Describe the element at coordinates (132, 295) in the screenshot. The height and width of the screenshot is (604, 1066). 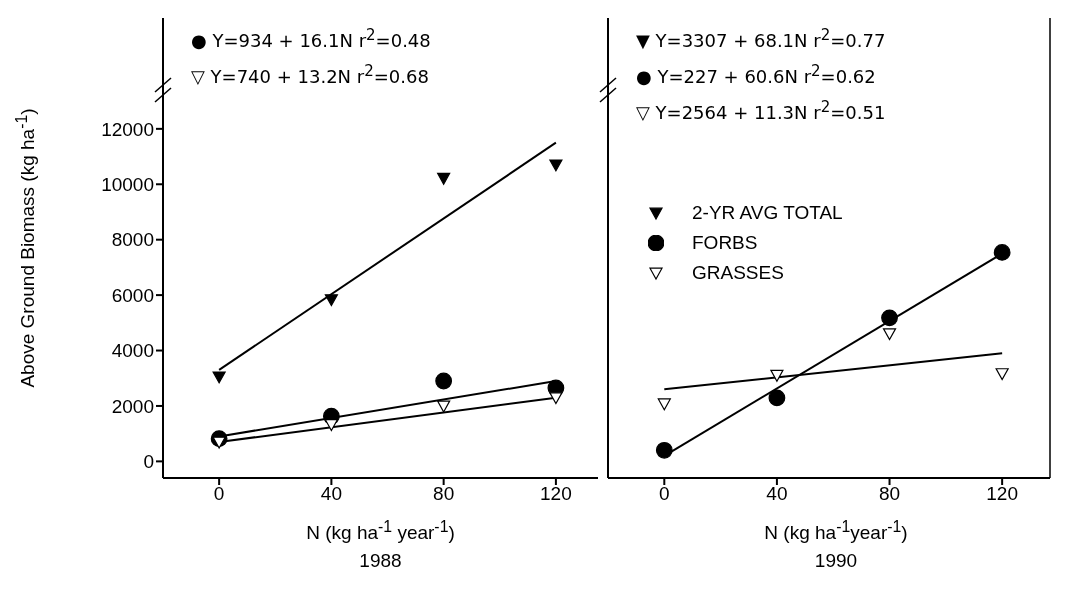
I see `y-tick-label: 6000` at that location.